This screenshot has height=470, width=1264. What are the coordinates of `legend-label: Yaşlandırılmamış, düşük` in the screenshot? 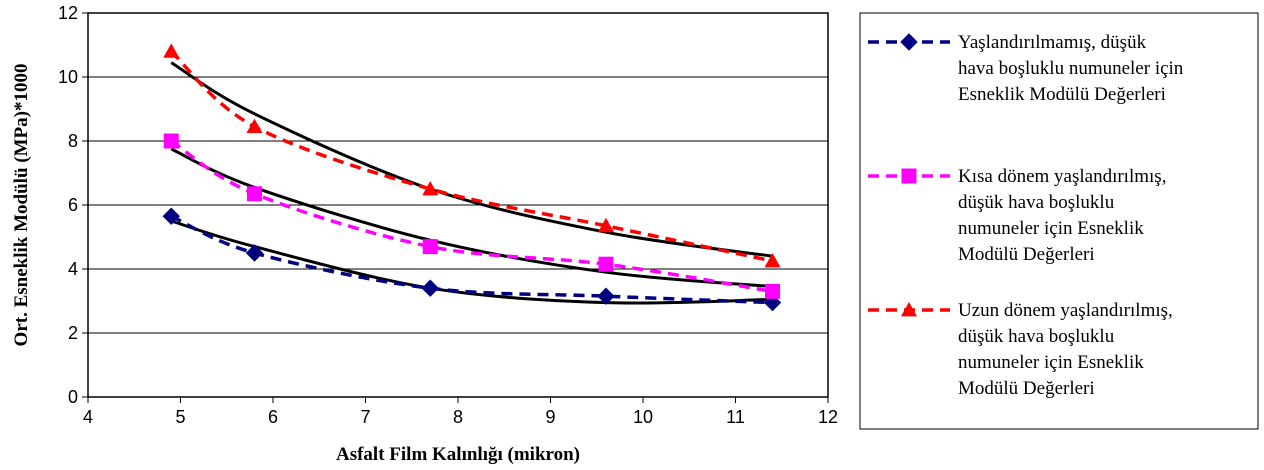 It's located at (1052, 42).